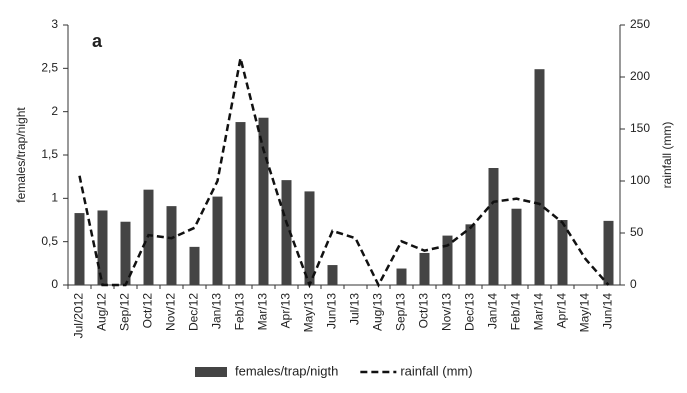 This screenshot has width=687, height=393. I want to click on x-tick-label: Nov/12, so click(171, 312).